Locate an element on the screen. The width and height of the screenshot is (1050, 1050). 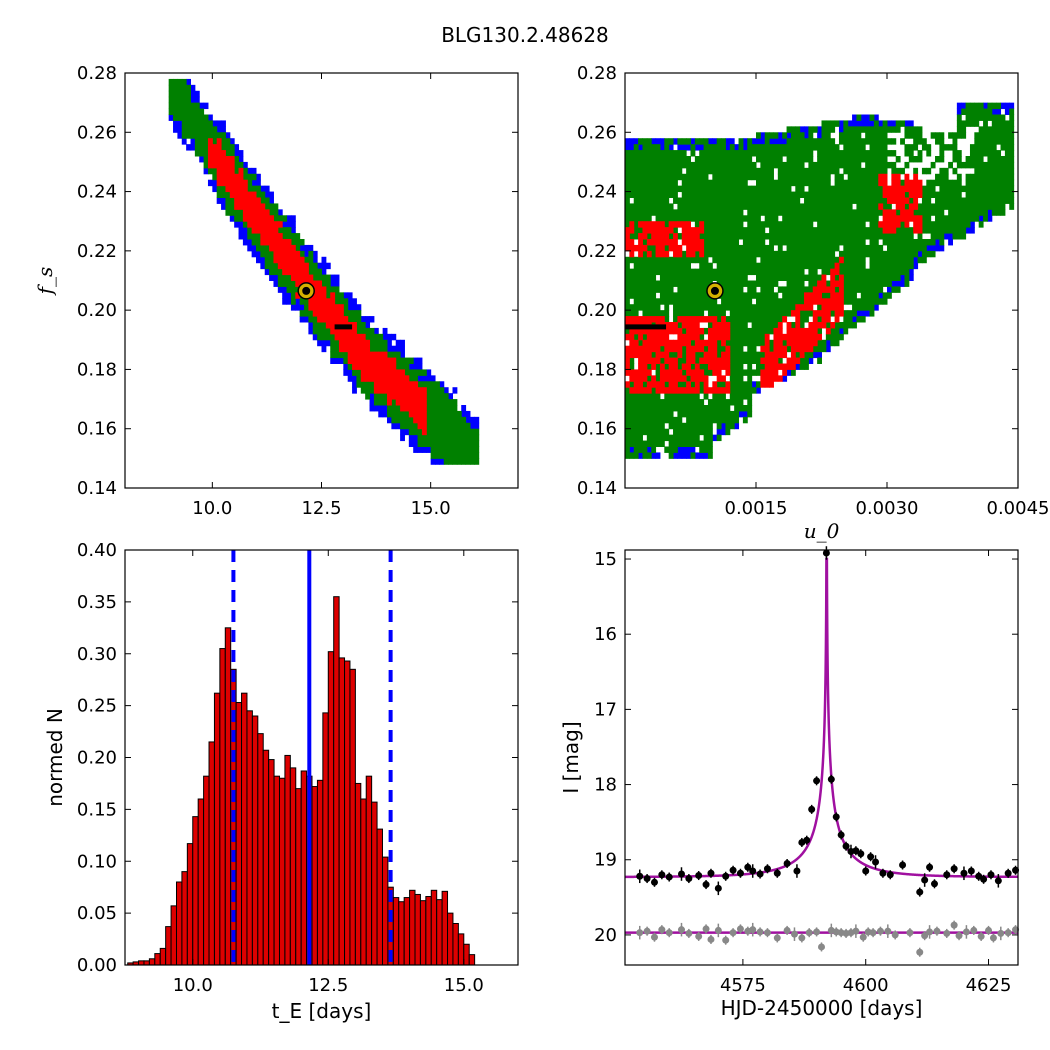
y-tick-label: 0.00 is located at coordinates (97, 965).